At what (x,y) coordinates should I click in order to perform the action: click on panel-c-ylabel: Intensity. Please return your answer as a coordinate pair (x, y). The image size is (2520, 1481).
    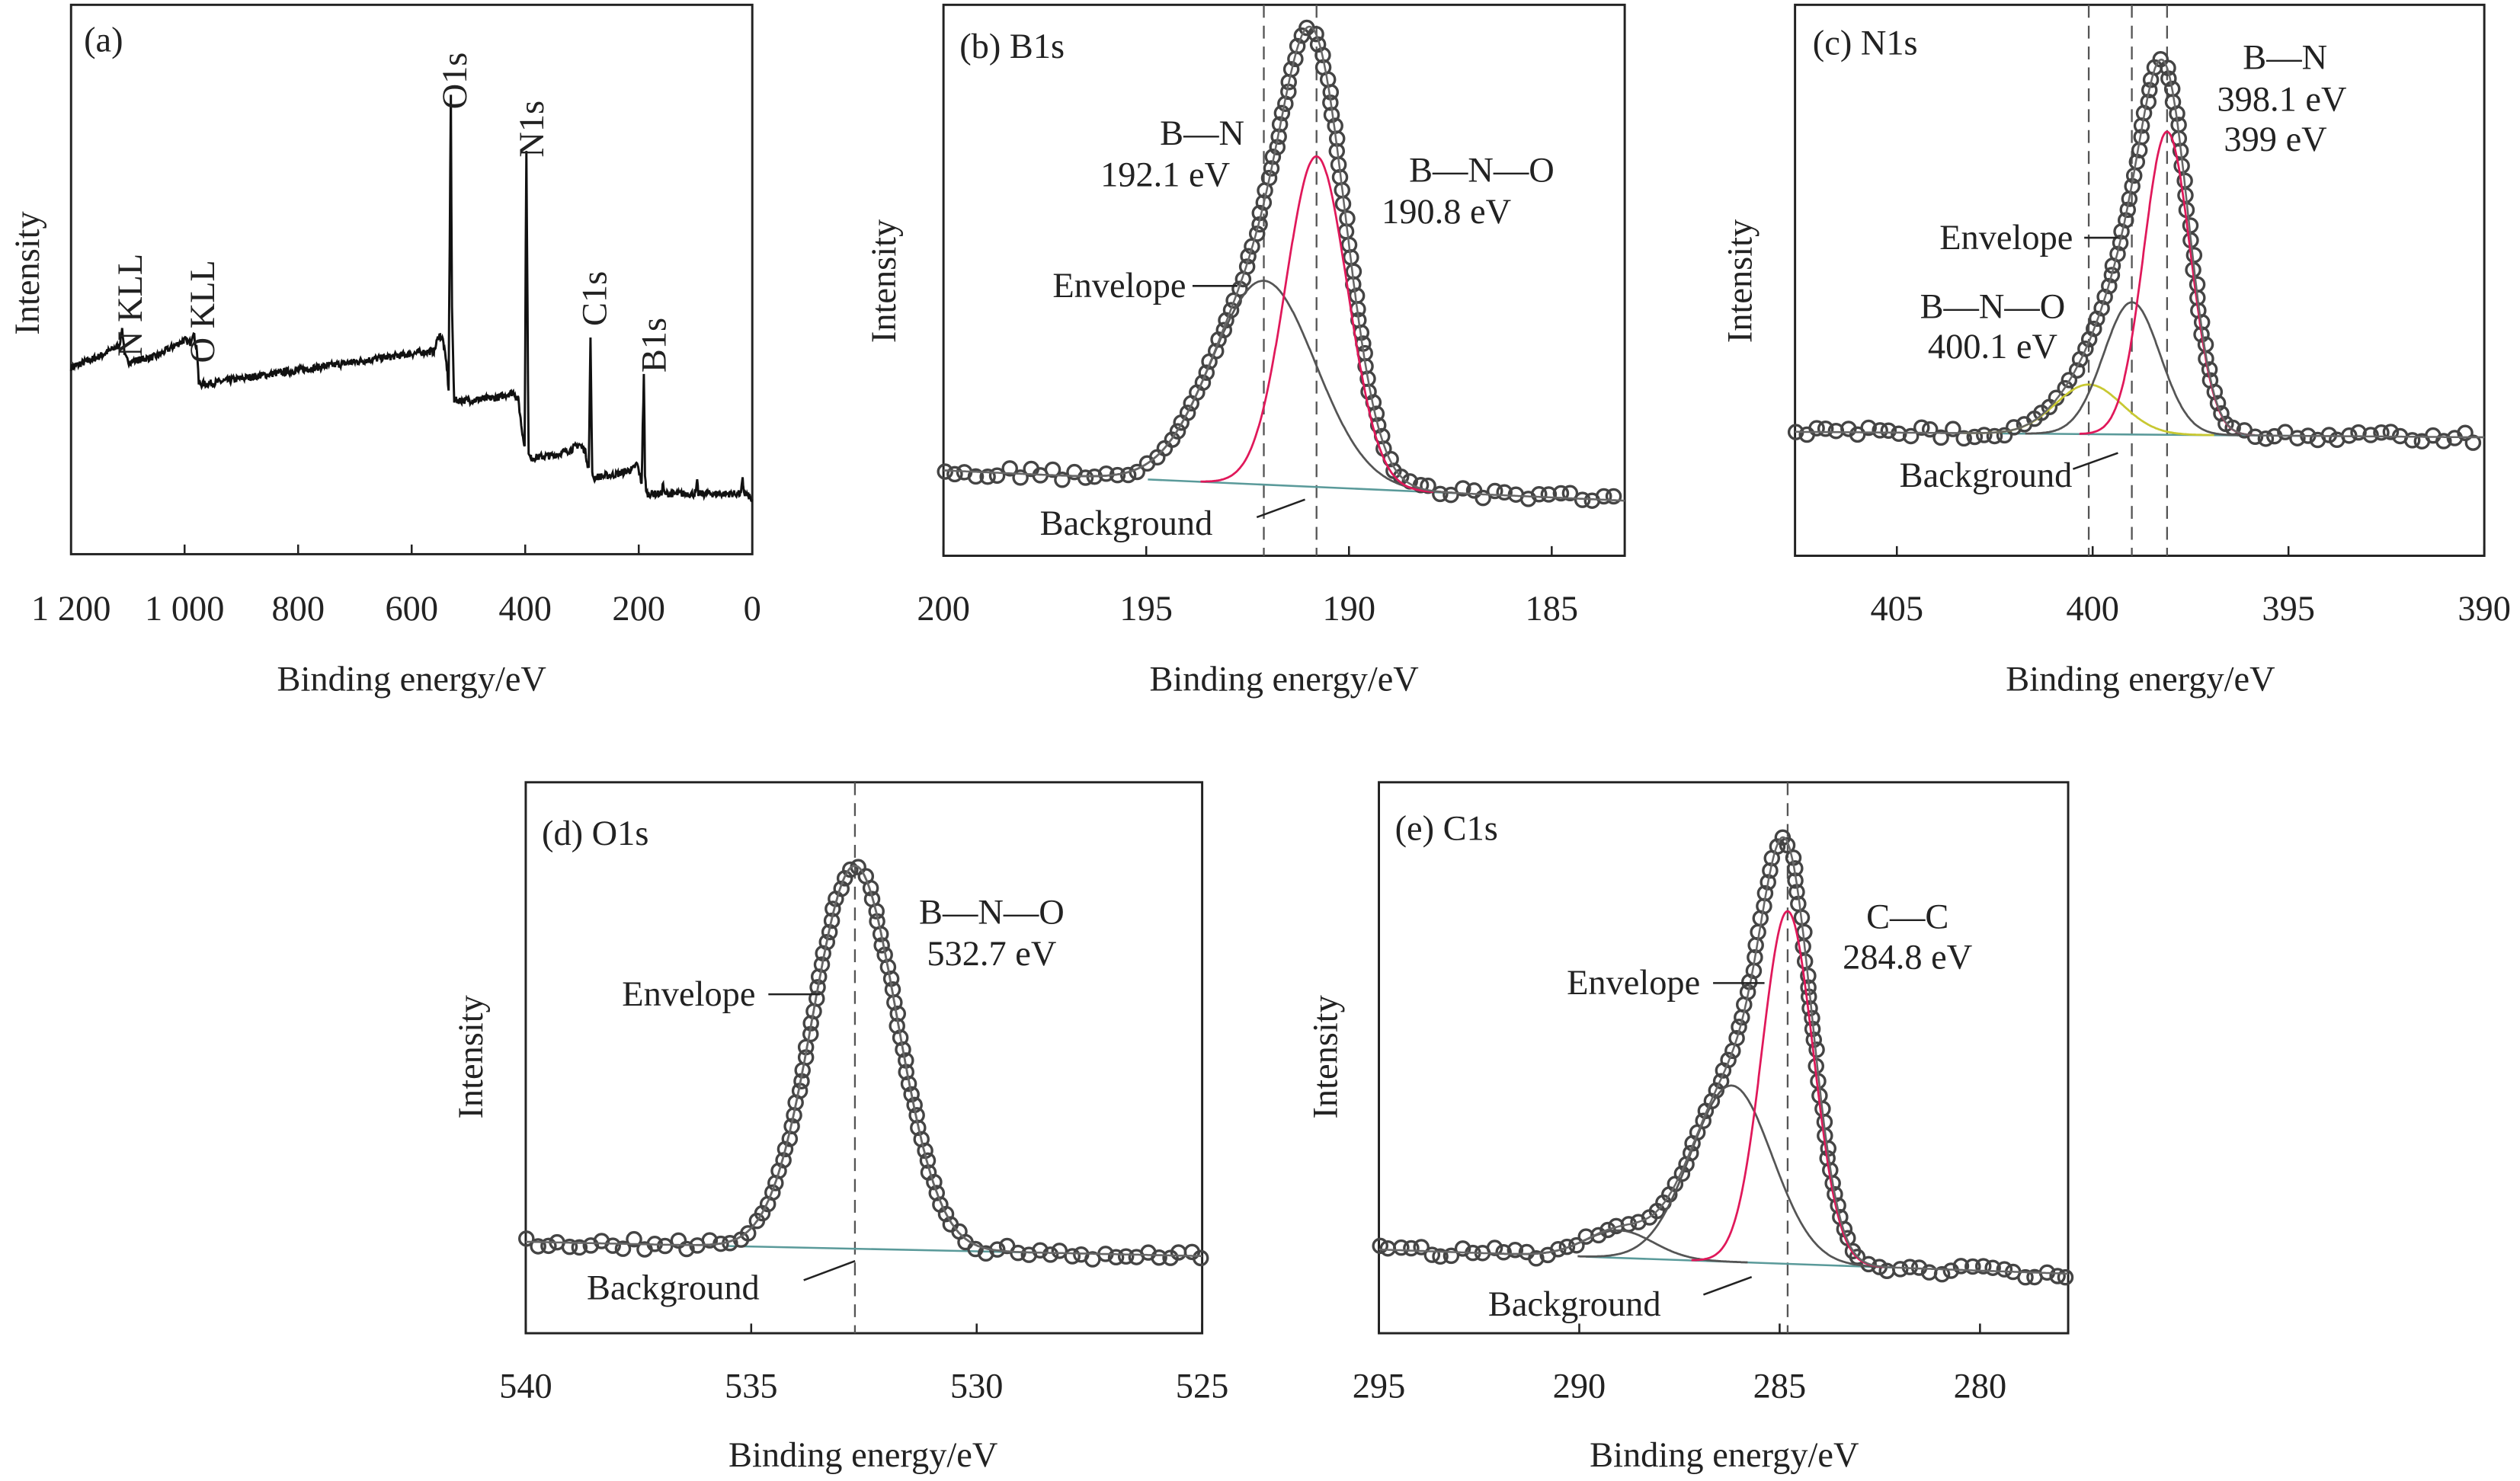
    Looking at the image, I should click on (1740, 281).